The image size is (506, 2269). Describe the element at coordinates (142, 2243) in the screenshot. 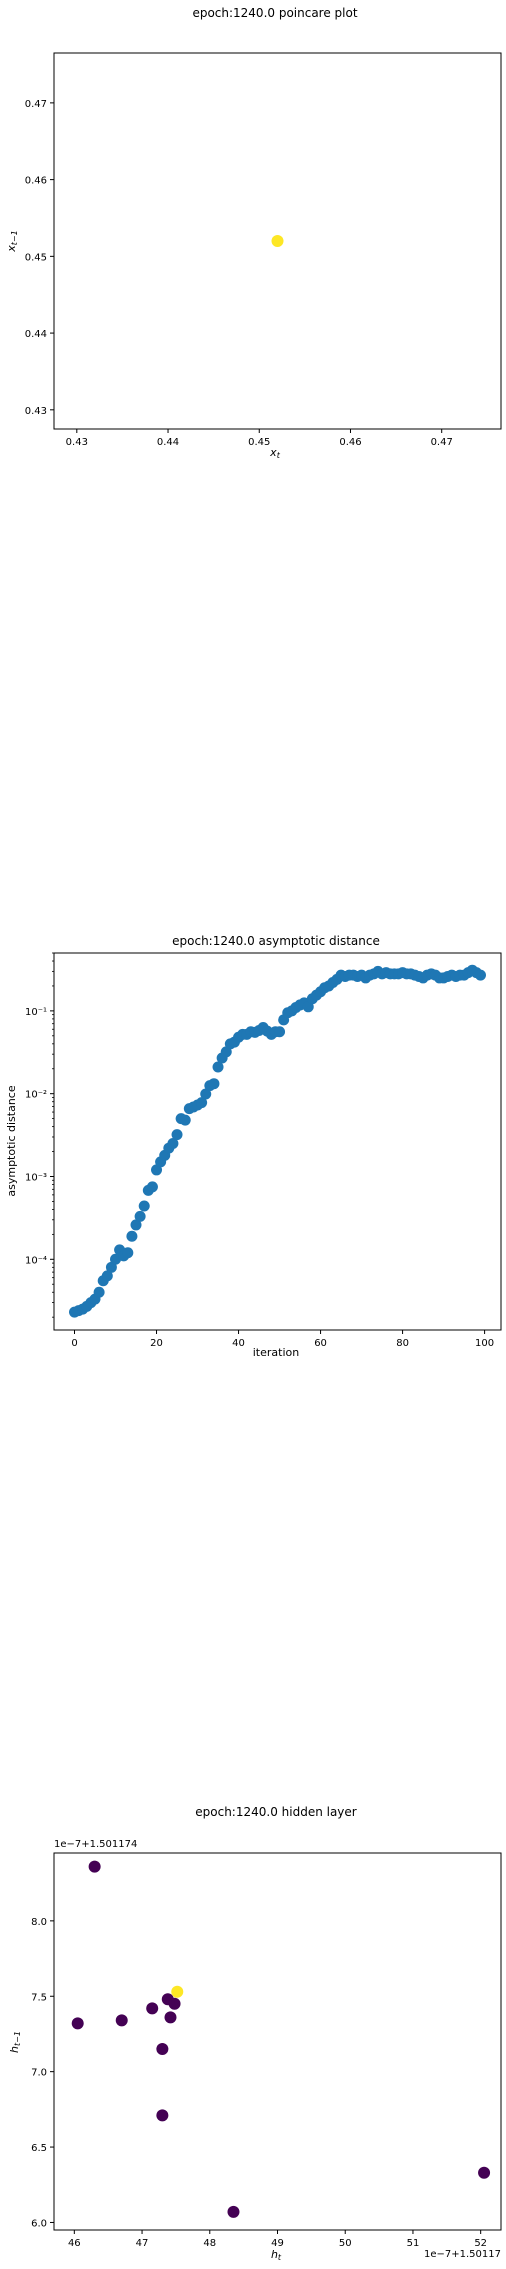

I see `x-tick-label: 47` at that location.